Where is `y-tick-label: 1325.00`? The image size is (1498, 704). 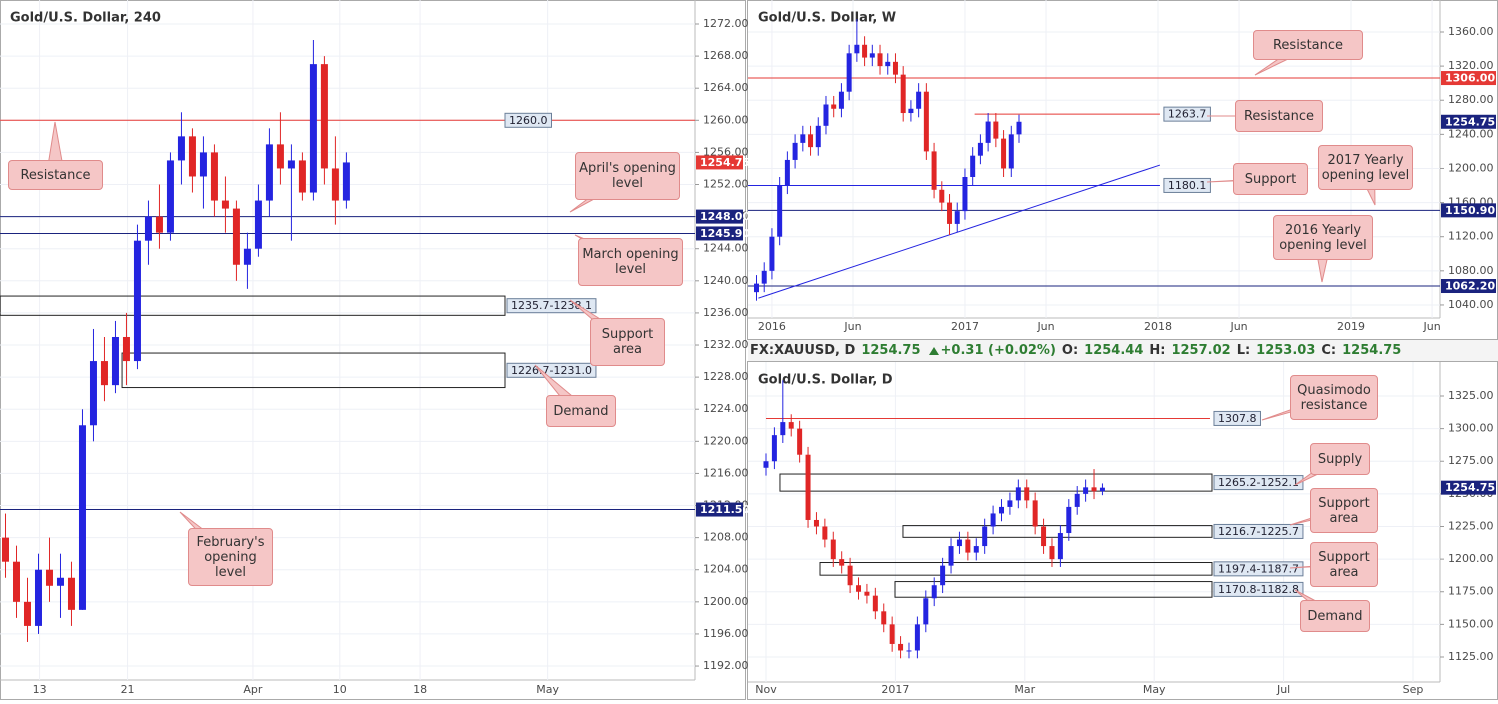
y-tick-label: 1325.00 is located at coordinates (1471, 395).